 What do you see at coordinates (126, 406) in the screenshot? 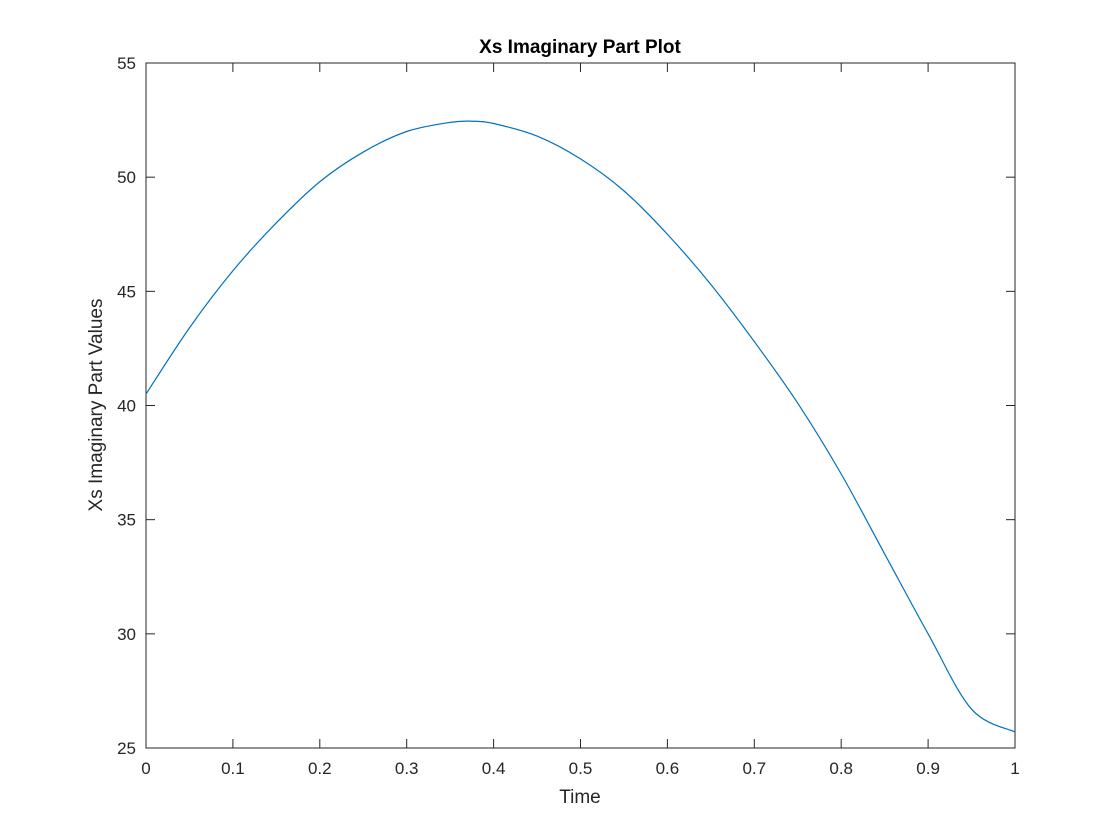
I see `y-tick-label: 40` at bounding box center [126, 406].